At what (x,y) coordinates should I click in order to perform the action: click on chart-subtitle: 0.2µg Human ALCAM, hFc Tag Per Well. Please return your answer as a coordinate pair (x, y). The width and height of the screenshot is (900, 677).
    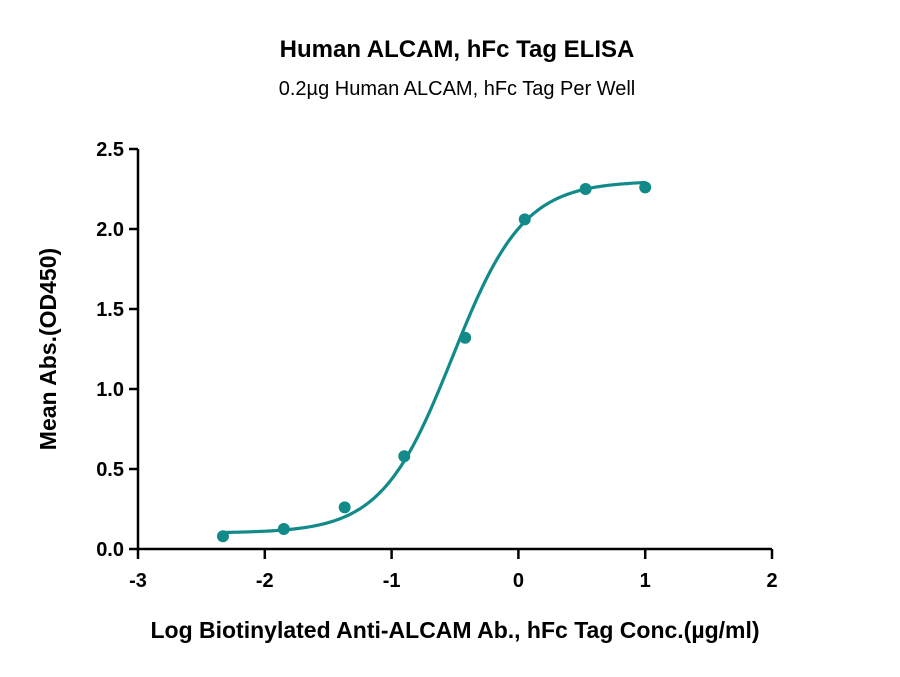
    Looking at the image, I should click on (457, 89).